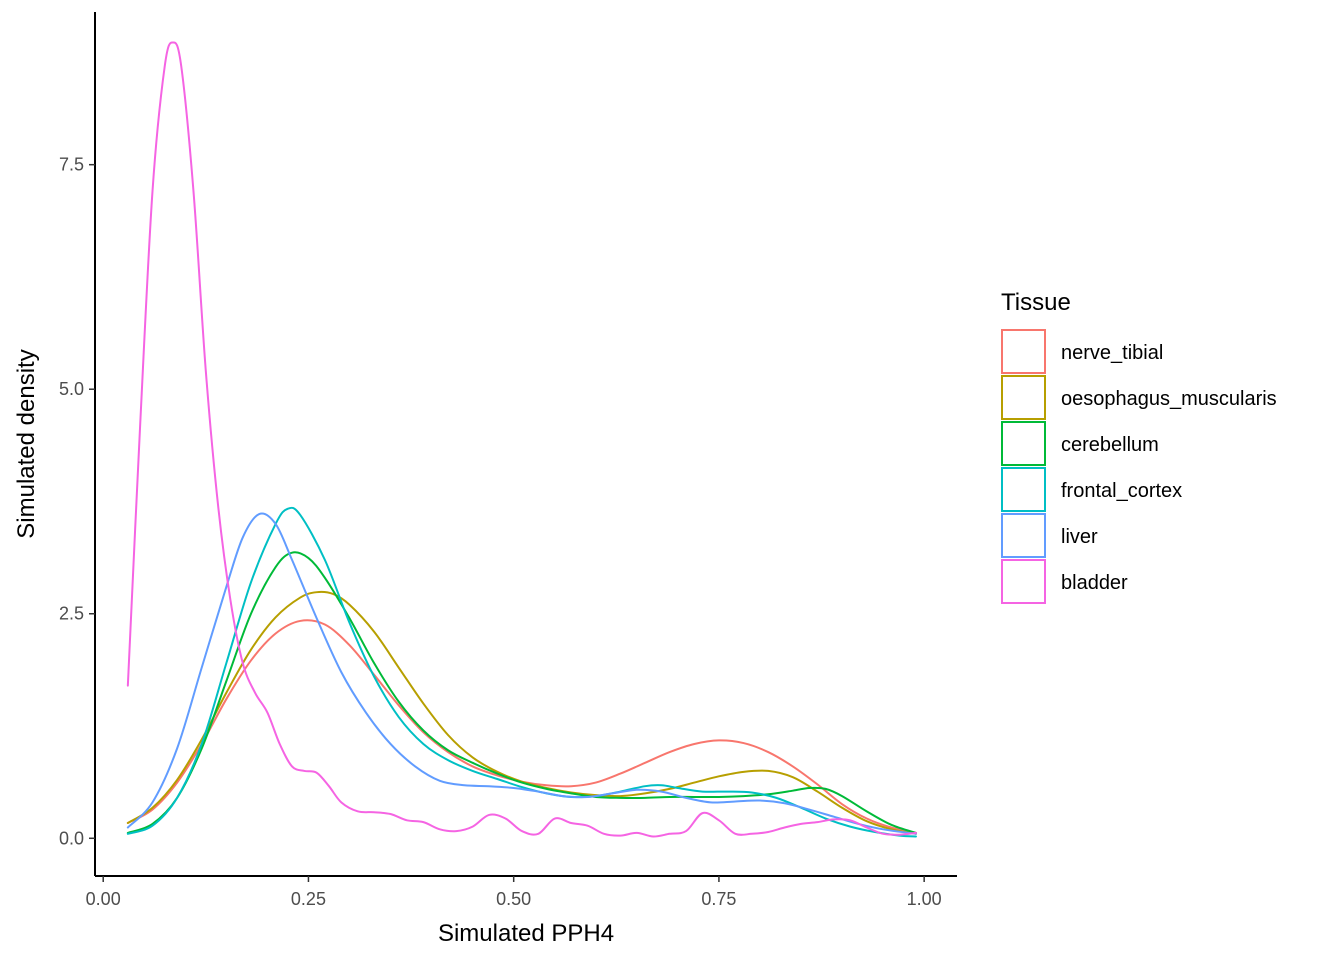  Describe the element at coordinates (1036, 302) in the screenshot. I see `legend-title: Tissue` at that location.